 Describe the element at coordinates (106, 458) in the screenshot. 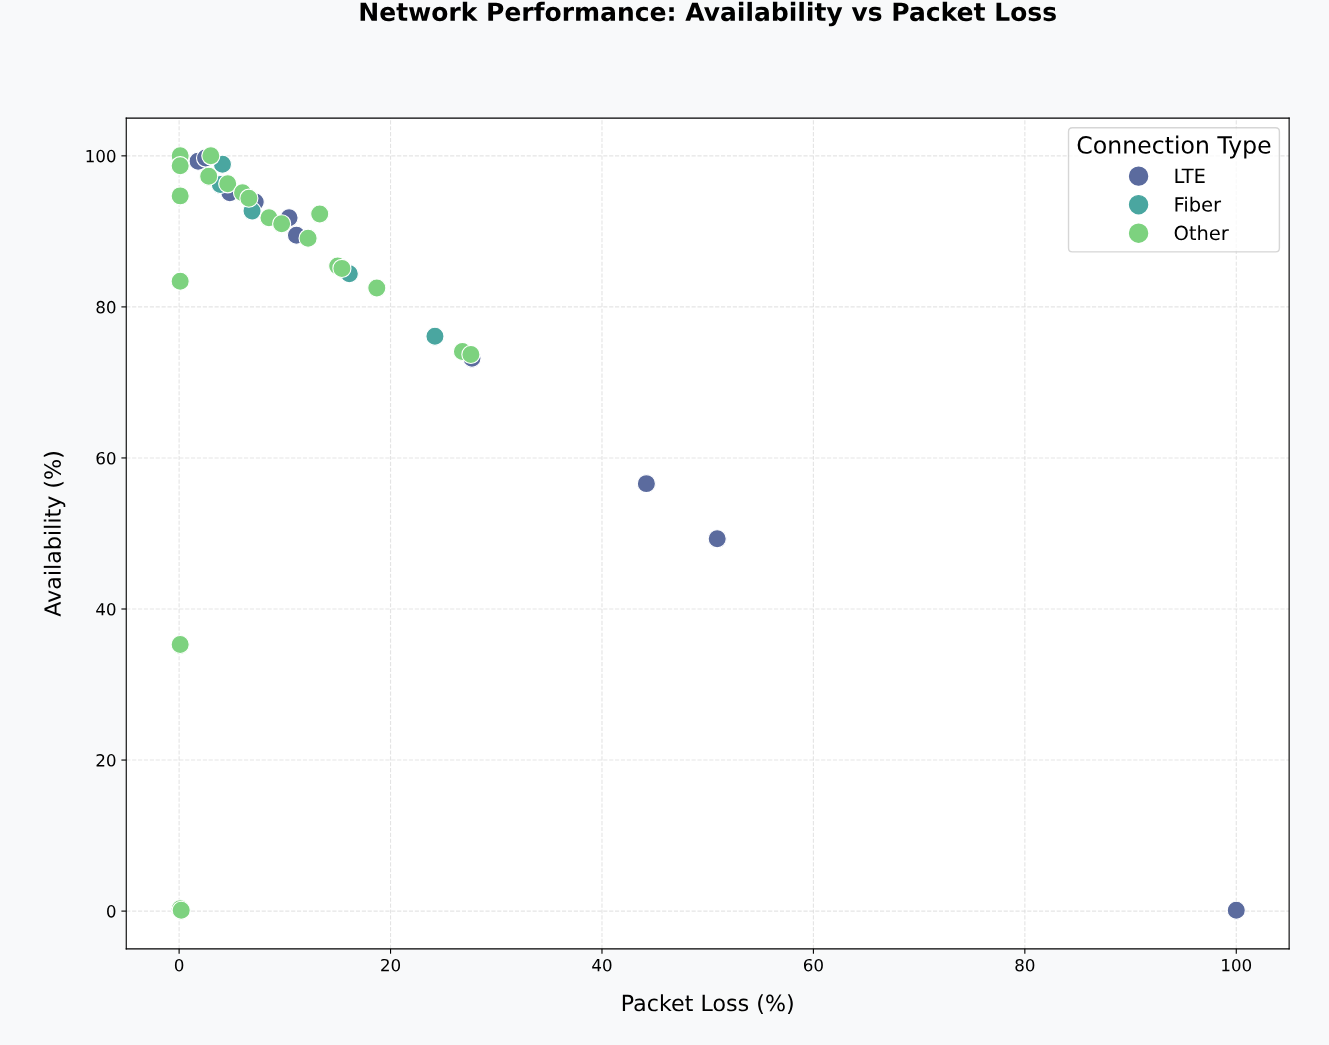

I see `y-tick-label: 60` at that location.